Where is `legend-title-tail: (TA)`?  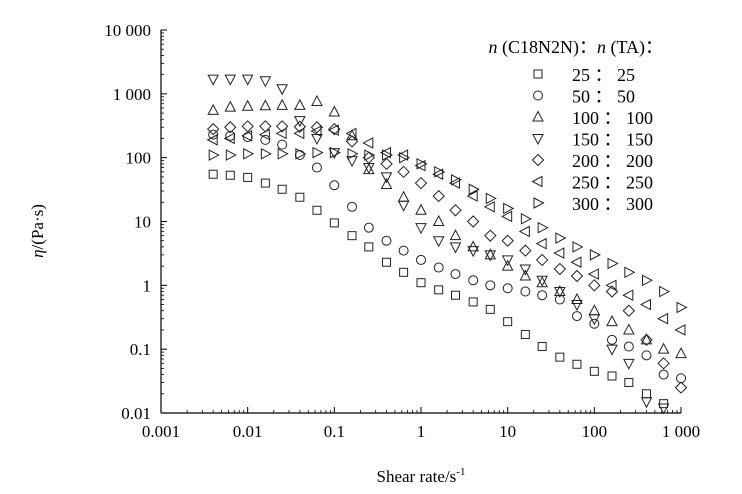
legend-title-tail: (TA) is located at coordinates (625, 47).